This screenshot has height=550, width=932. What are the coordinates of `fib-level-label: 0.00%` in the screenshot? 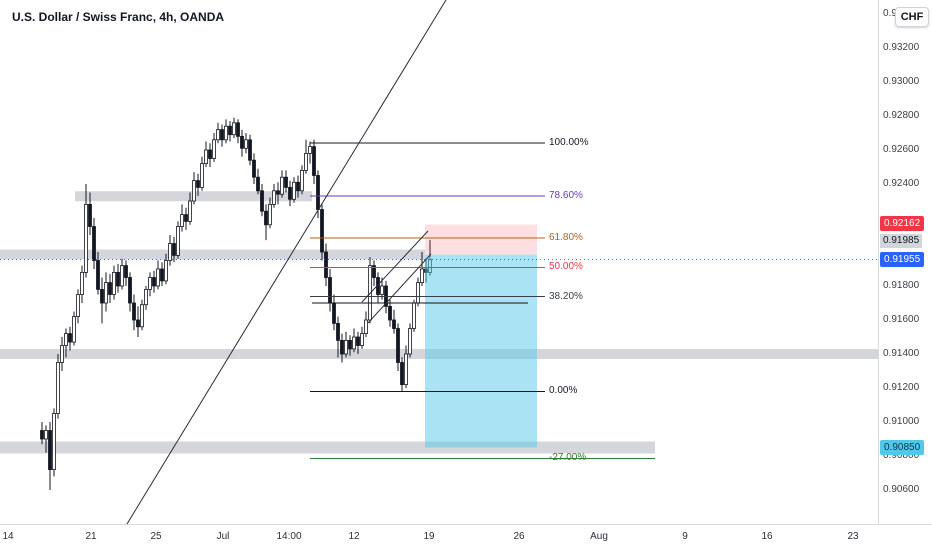 It's located at (563, 391).